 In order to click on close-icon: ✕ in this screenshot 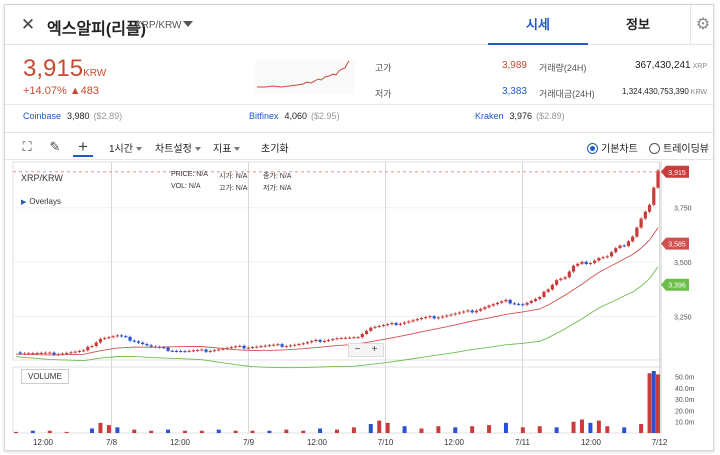, I will do `click(28, 24)`.